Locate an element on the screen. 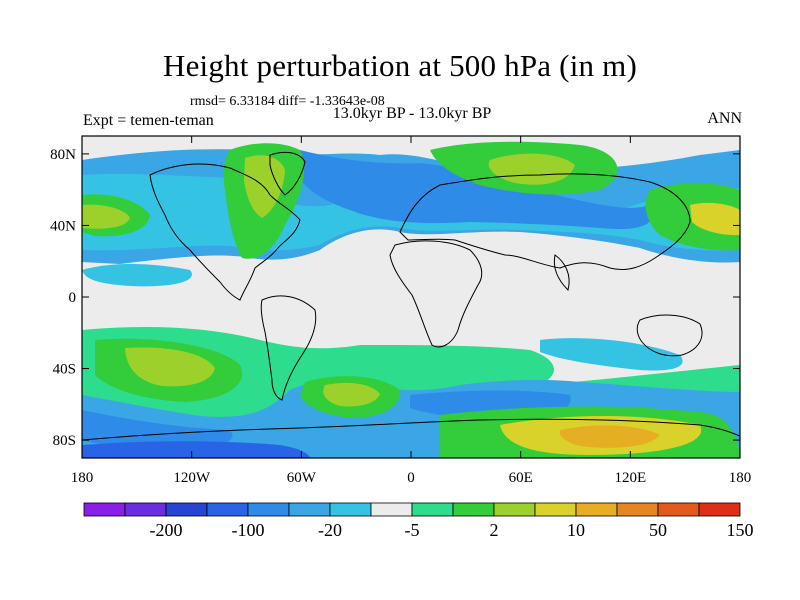  contour-westantarctic-blue is located at coordinates (196, 449).